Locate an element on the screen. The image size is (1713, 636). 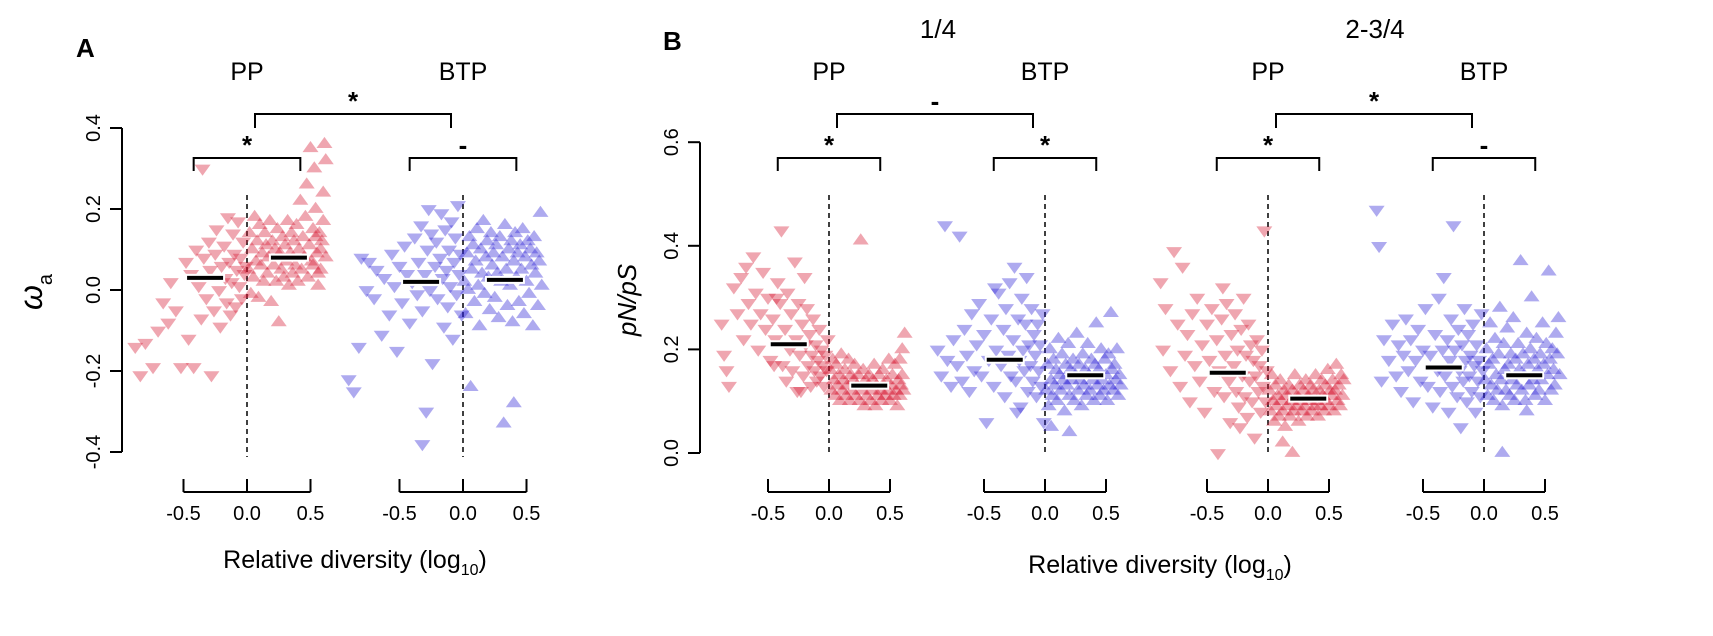
x-axis-label-b: Relative diversity (log10) is located at coordinates (1160, 567).